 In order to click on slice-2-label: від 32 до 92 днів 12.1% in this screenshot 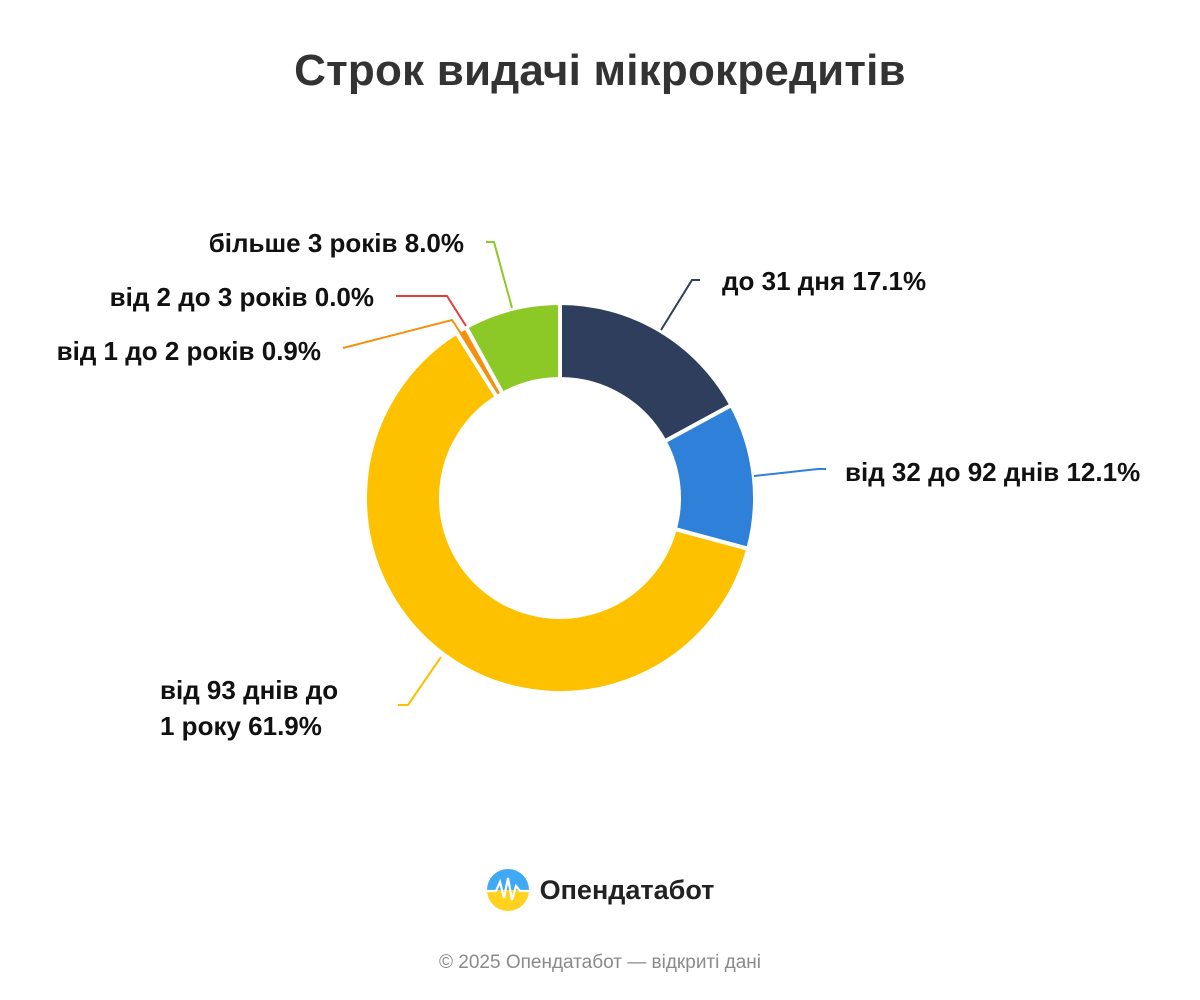, I will do `click(992, 472)`.